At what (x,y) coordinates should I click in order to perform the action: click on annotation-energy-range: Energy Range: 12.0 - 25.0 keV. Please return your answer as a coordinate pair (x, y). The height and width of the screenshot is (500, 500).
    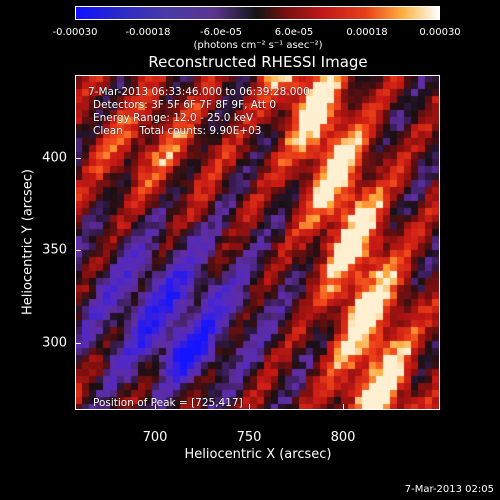
    Looking at the image, I should click on (173, 118).